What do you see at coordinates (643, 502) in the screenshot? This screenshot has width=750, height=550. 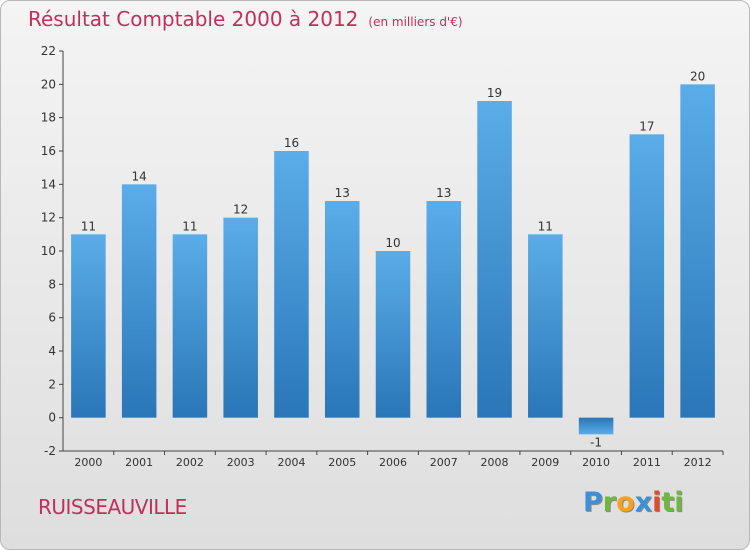 I see `logo-letter: x` at bounding box center [643, 502].